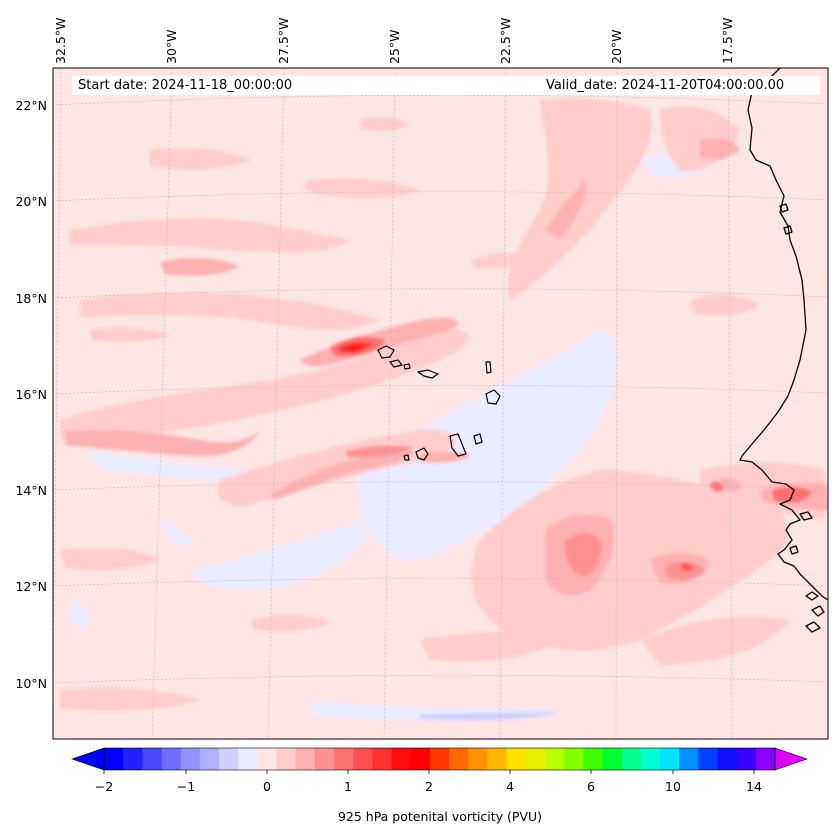 Image resolution: width=837 pixels, height=836 pixels. What do you see at coordinates (783, 334) in the screenshot?
I see `africa-coastline` at bounding box center [783, 334].